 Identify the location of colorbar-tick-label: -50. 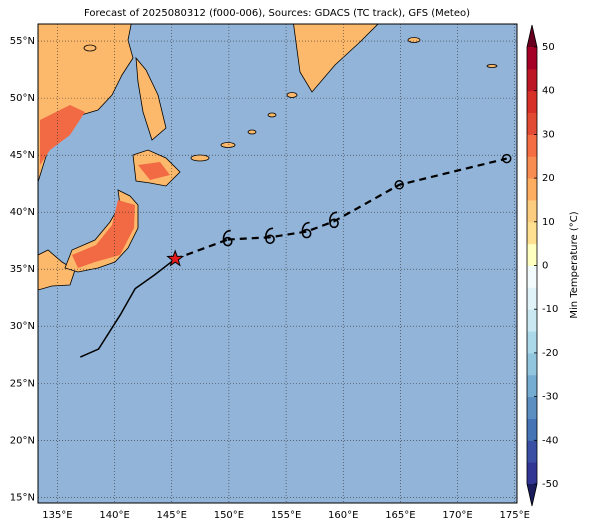
(550, 484).